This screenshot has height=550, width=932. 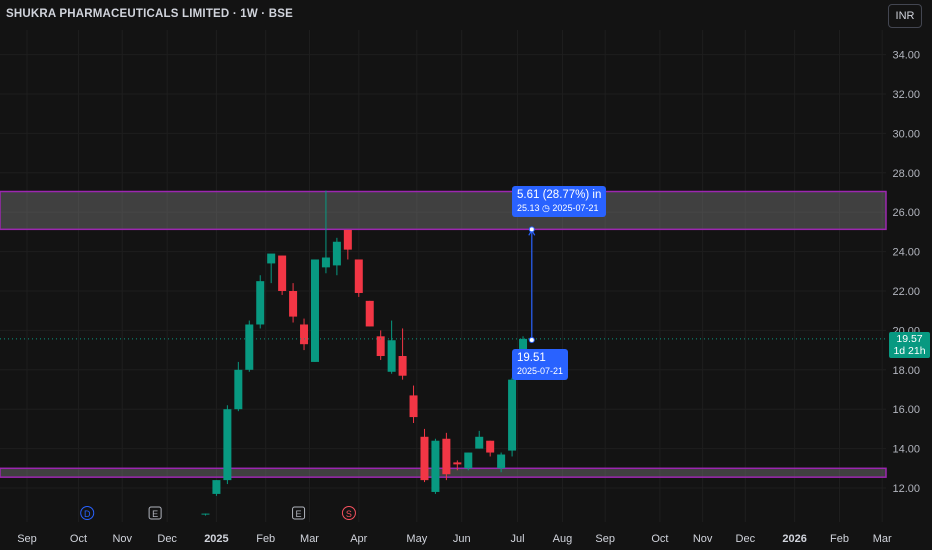 What do you see at coordinates (906, 253) in the screenshot?
I see `y-tick-label: 24.00` at bounding box center [906, 253].